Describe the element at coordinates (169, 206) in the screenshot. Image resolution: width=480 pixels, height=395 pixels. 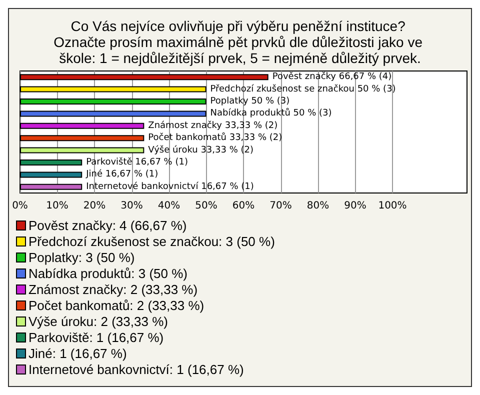
I see `x-tick-label: 40%` at that location.